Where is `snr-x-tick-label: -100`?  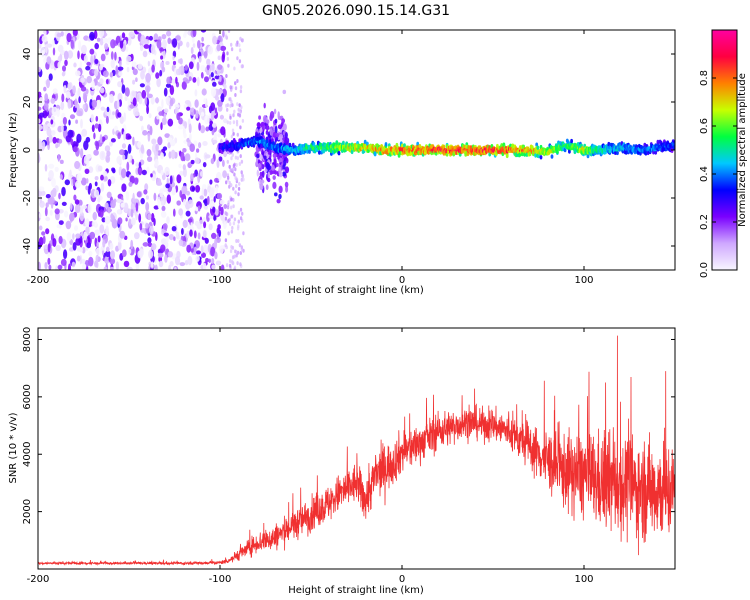 snr-x-tick-label: -100 is located at coordinates (220, 579).